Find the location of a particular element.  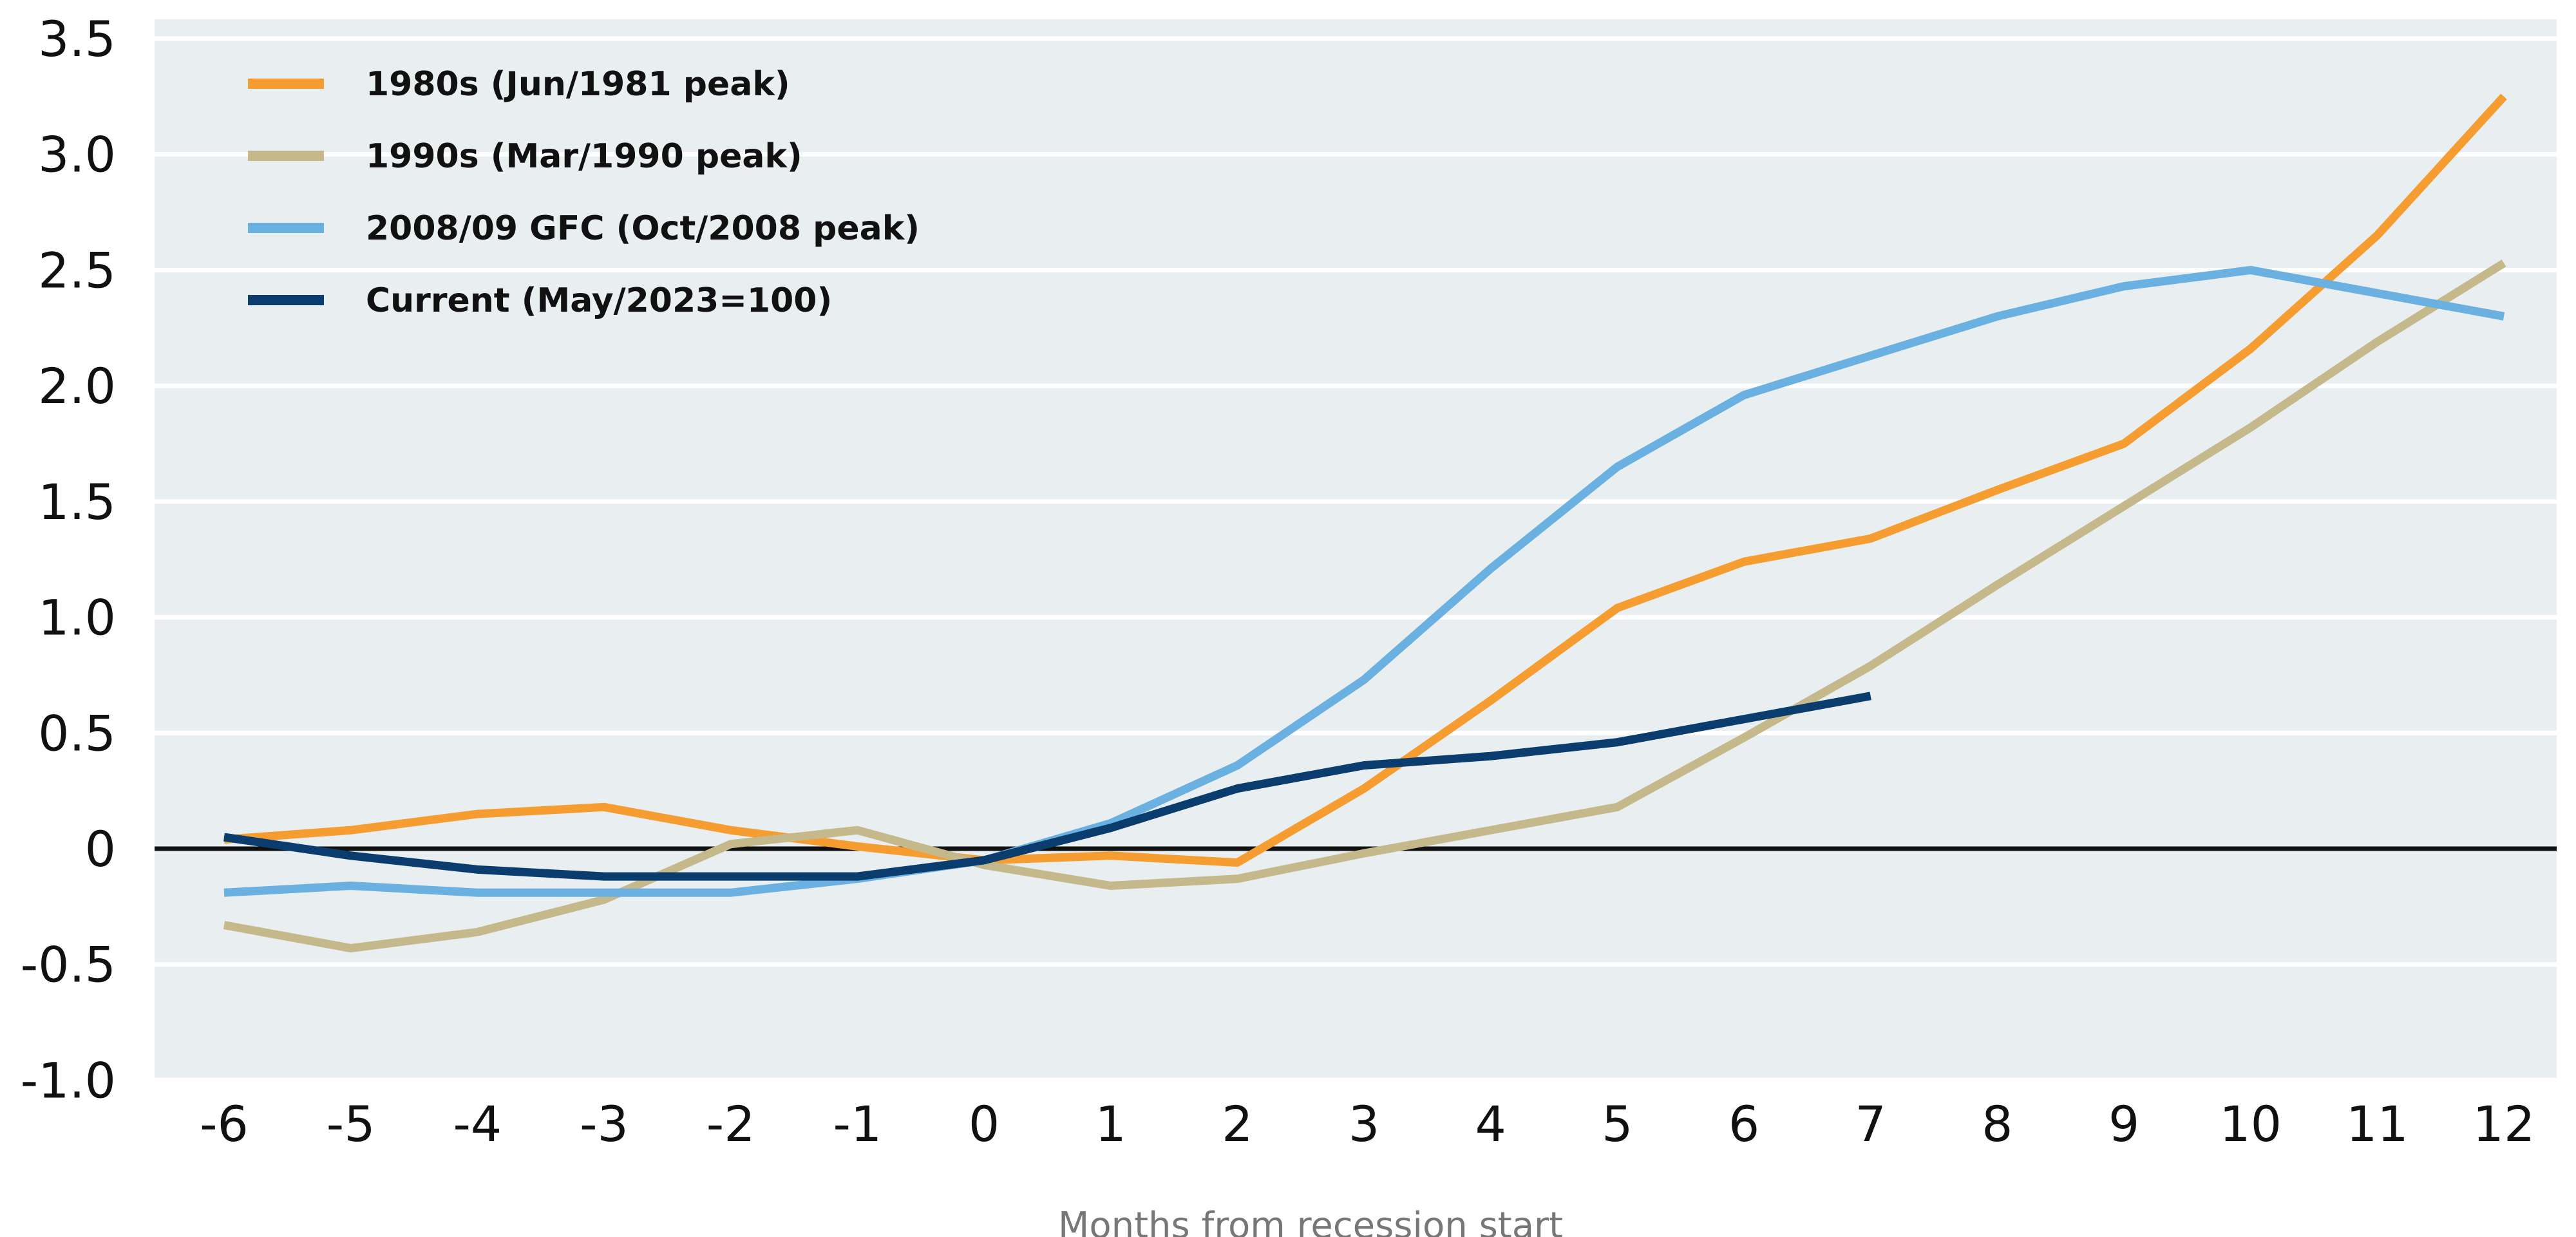

x-tick-label: 2 is located at coordinates (1237, 1124).